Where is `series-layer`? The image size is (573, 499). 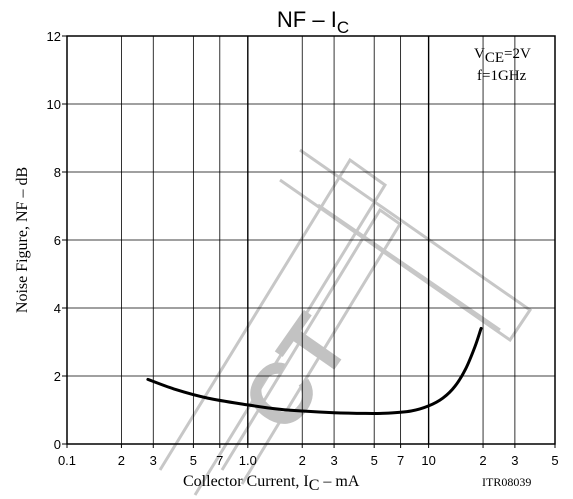
series-layer is located at coordinates (314, 370).